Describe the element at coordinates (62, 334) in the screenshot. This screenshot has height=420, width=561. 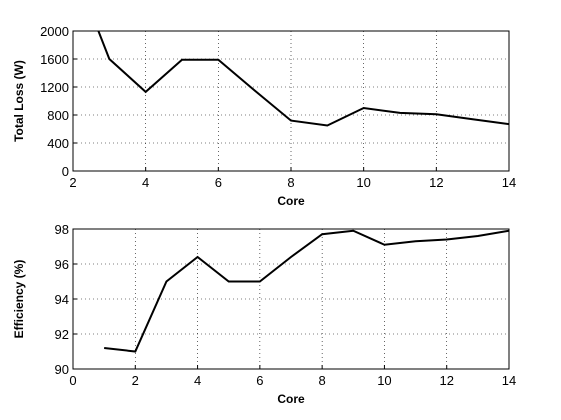
I see `y-tick-label: 92` at that location.